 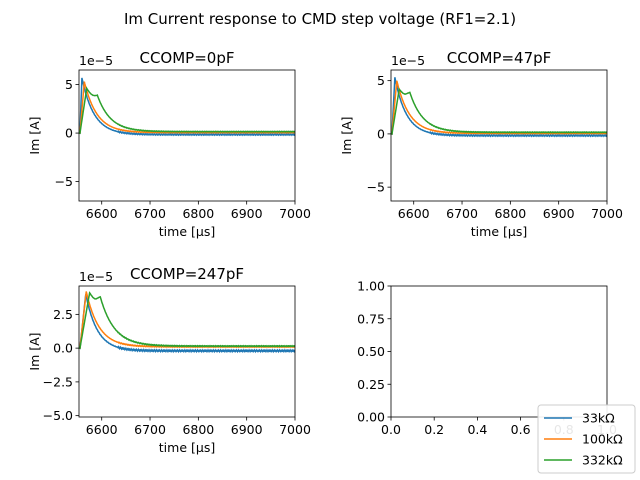 I want to click on y-tick-label: −2.5, so click(x=58, y=381).